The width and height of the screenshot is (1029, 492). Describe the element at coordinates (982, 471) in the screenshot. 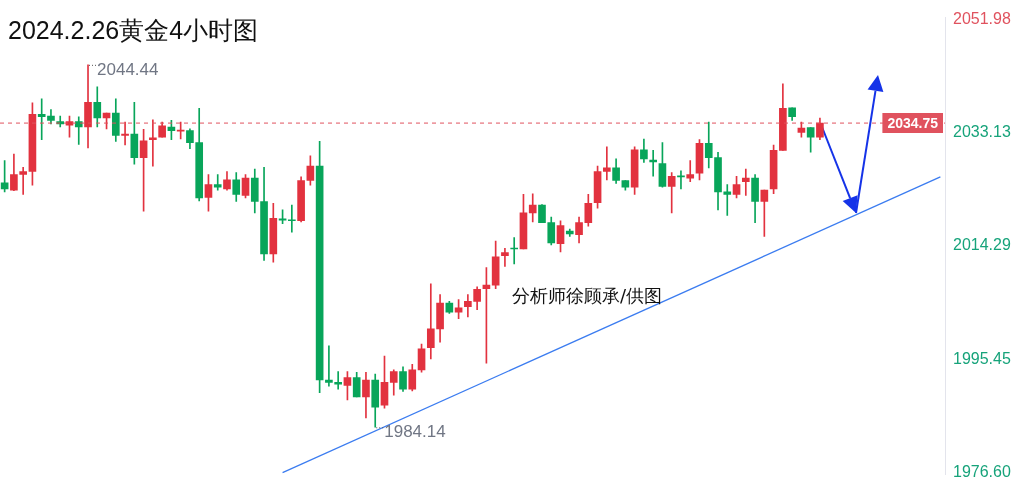

I see `y-tick-label: 1976.60` at that location.